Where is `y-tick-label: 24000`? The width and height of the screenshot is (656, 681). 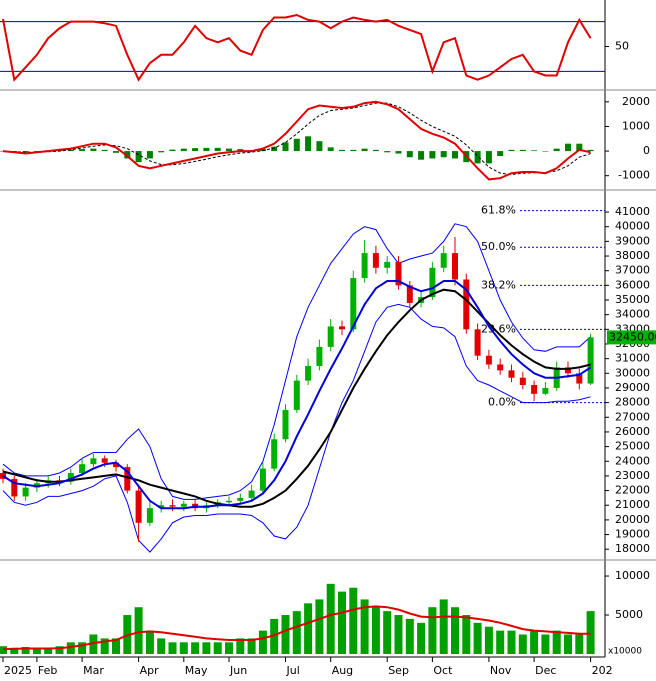
y-tick-label: 24000 is located at coordinates (632, 460).